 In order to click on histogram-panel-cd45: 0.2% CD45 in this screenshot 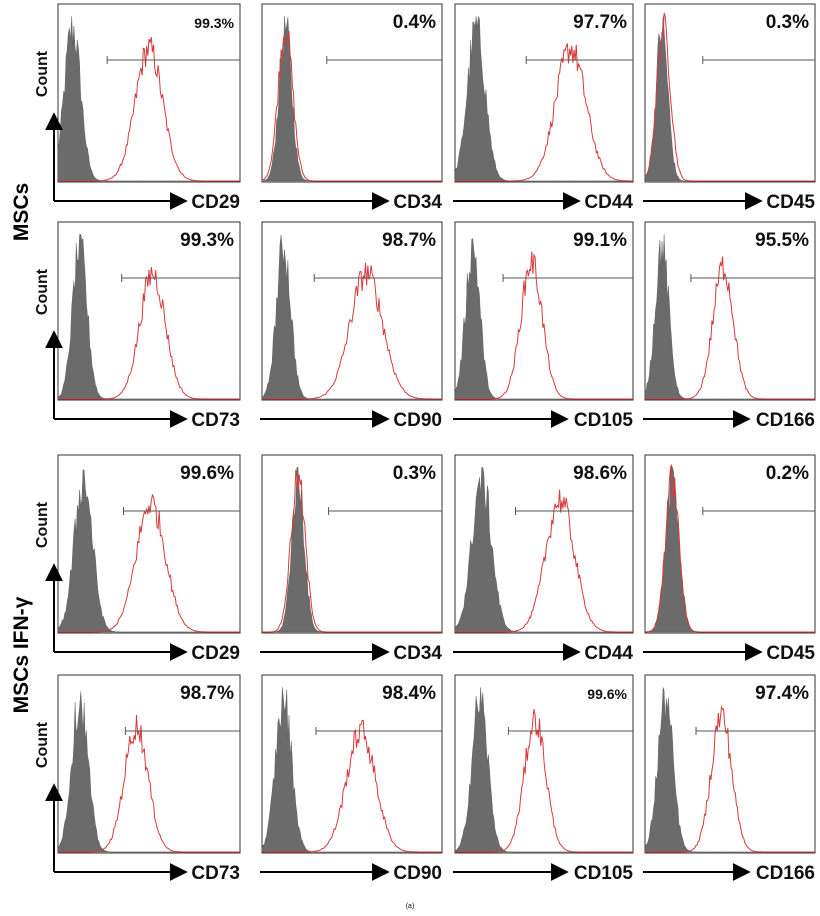, I will do `click(729, 559)`.